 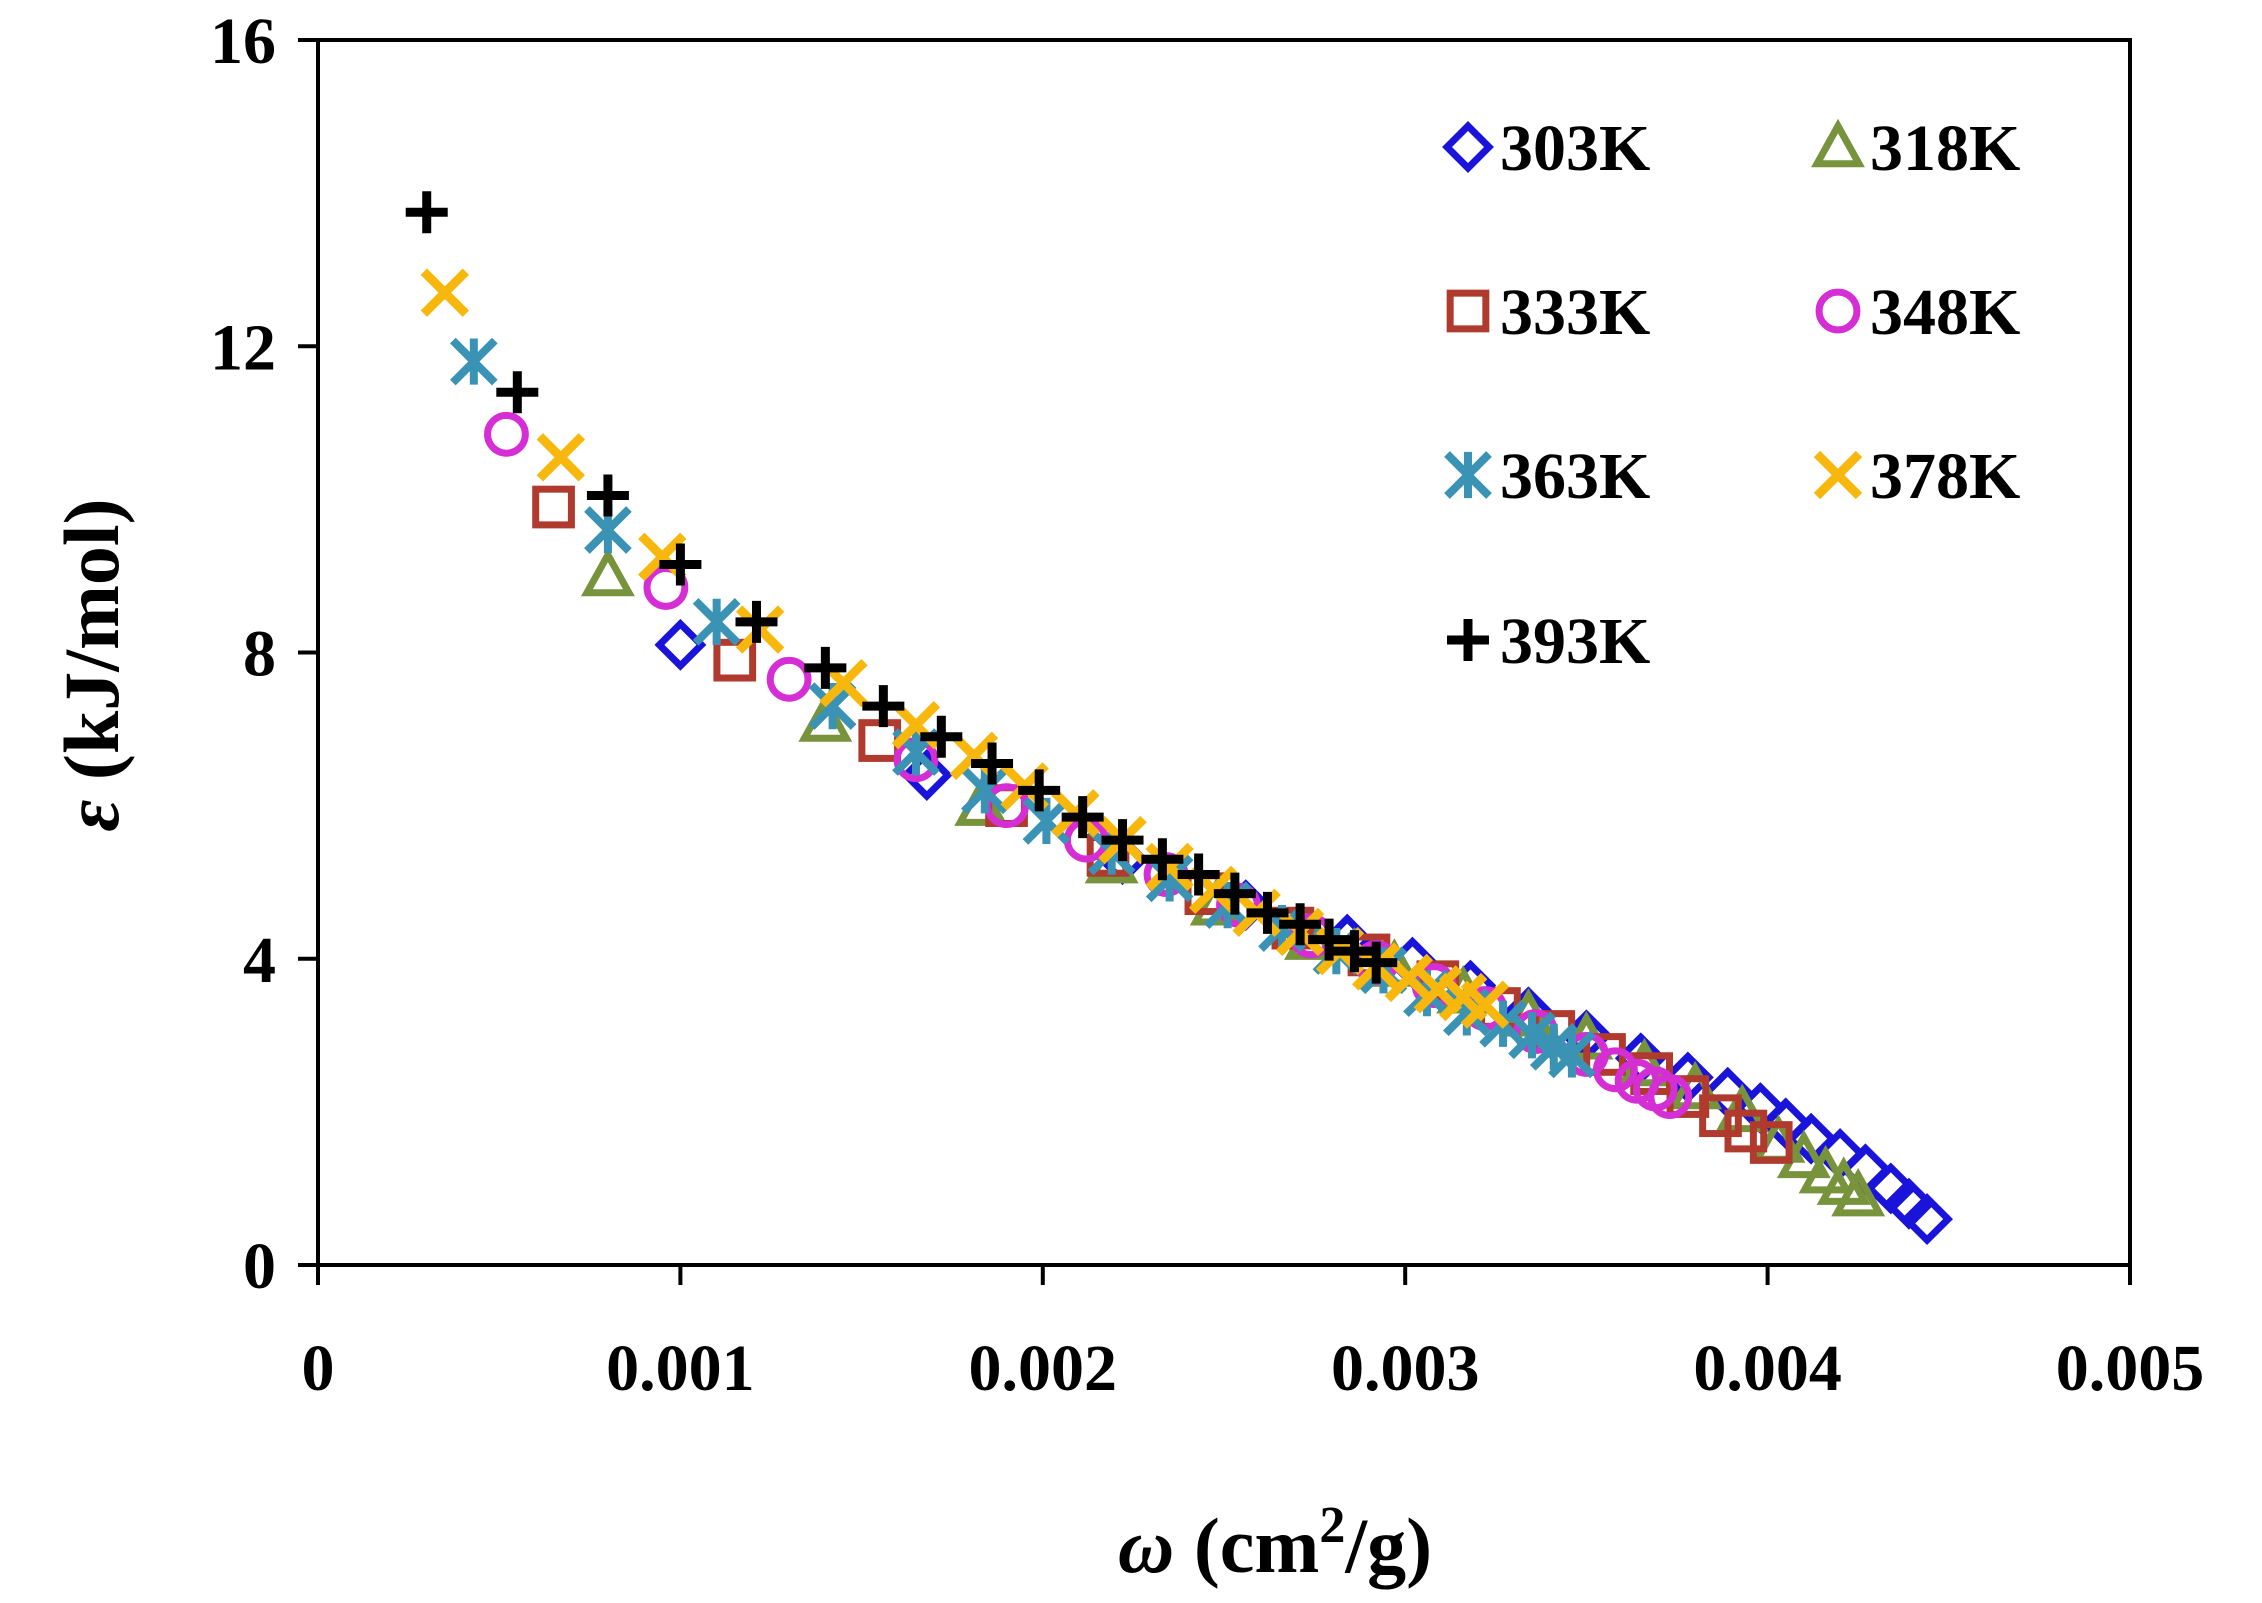 I want to click on x-tick-label: 0.003, so click(x=1405, y=1368).